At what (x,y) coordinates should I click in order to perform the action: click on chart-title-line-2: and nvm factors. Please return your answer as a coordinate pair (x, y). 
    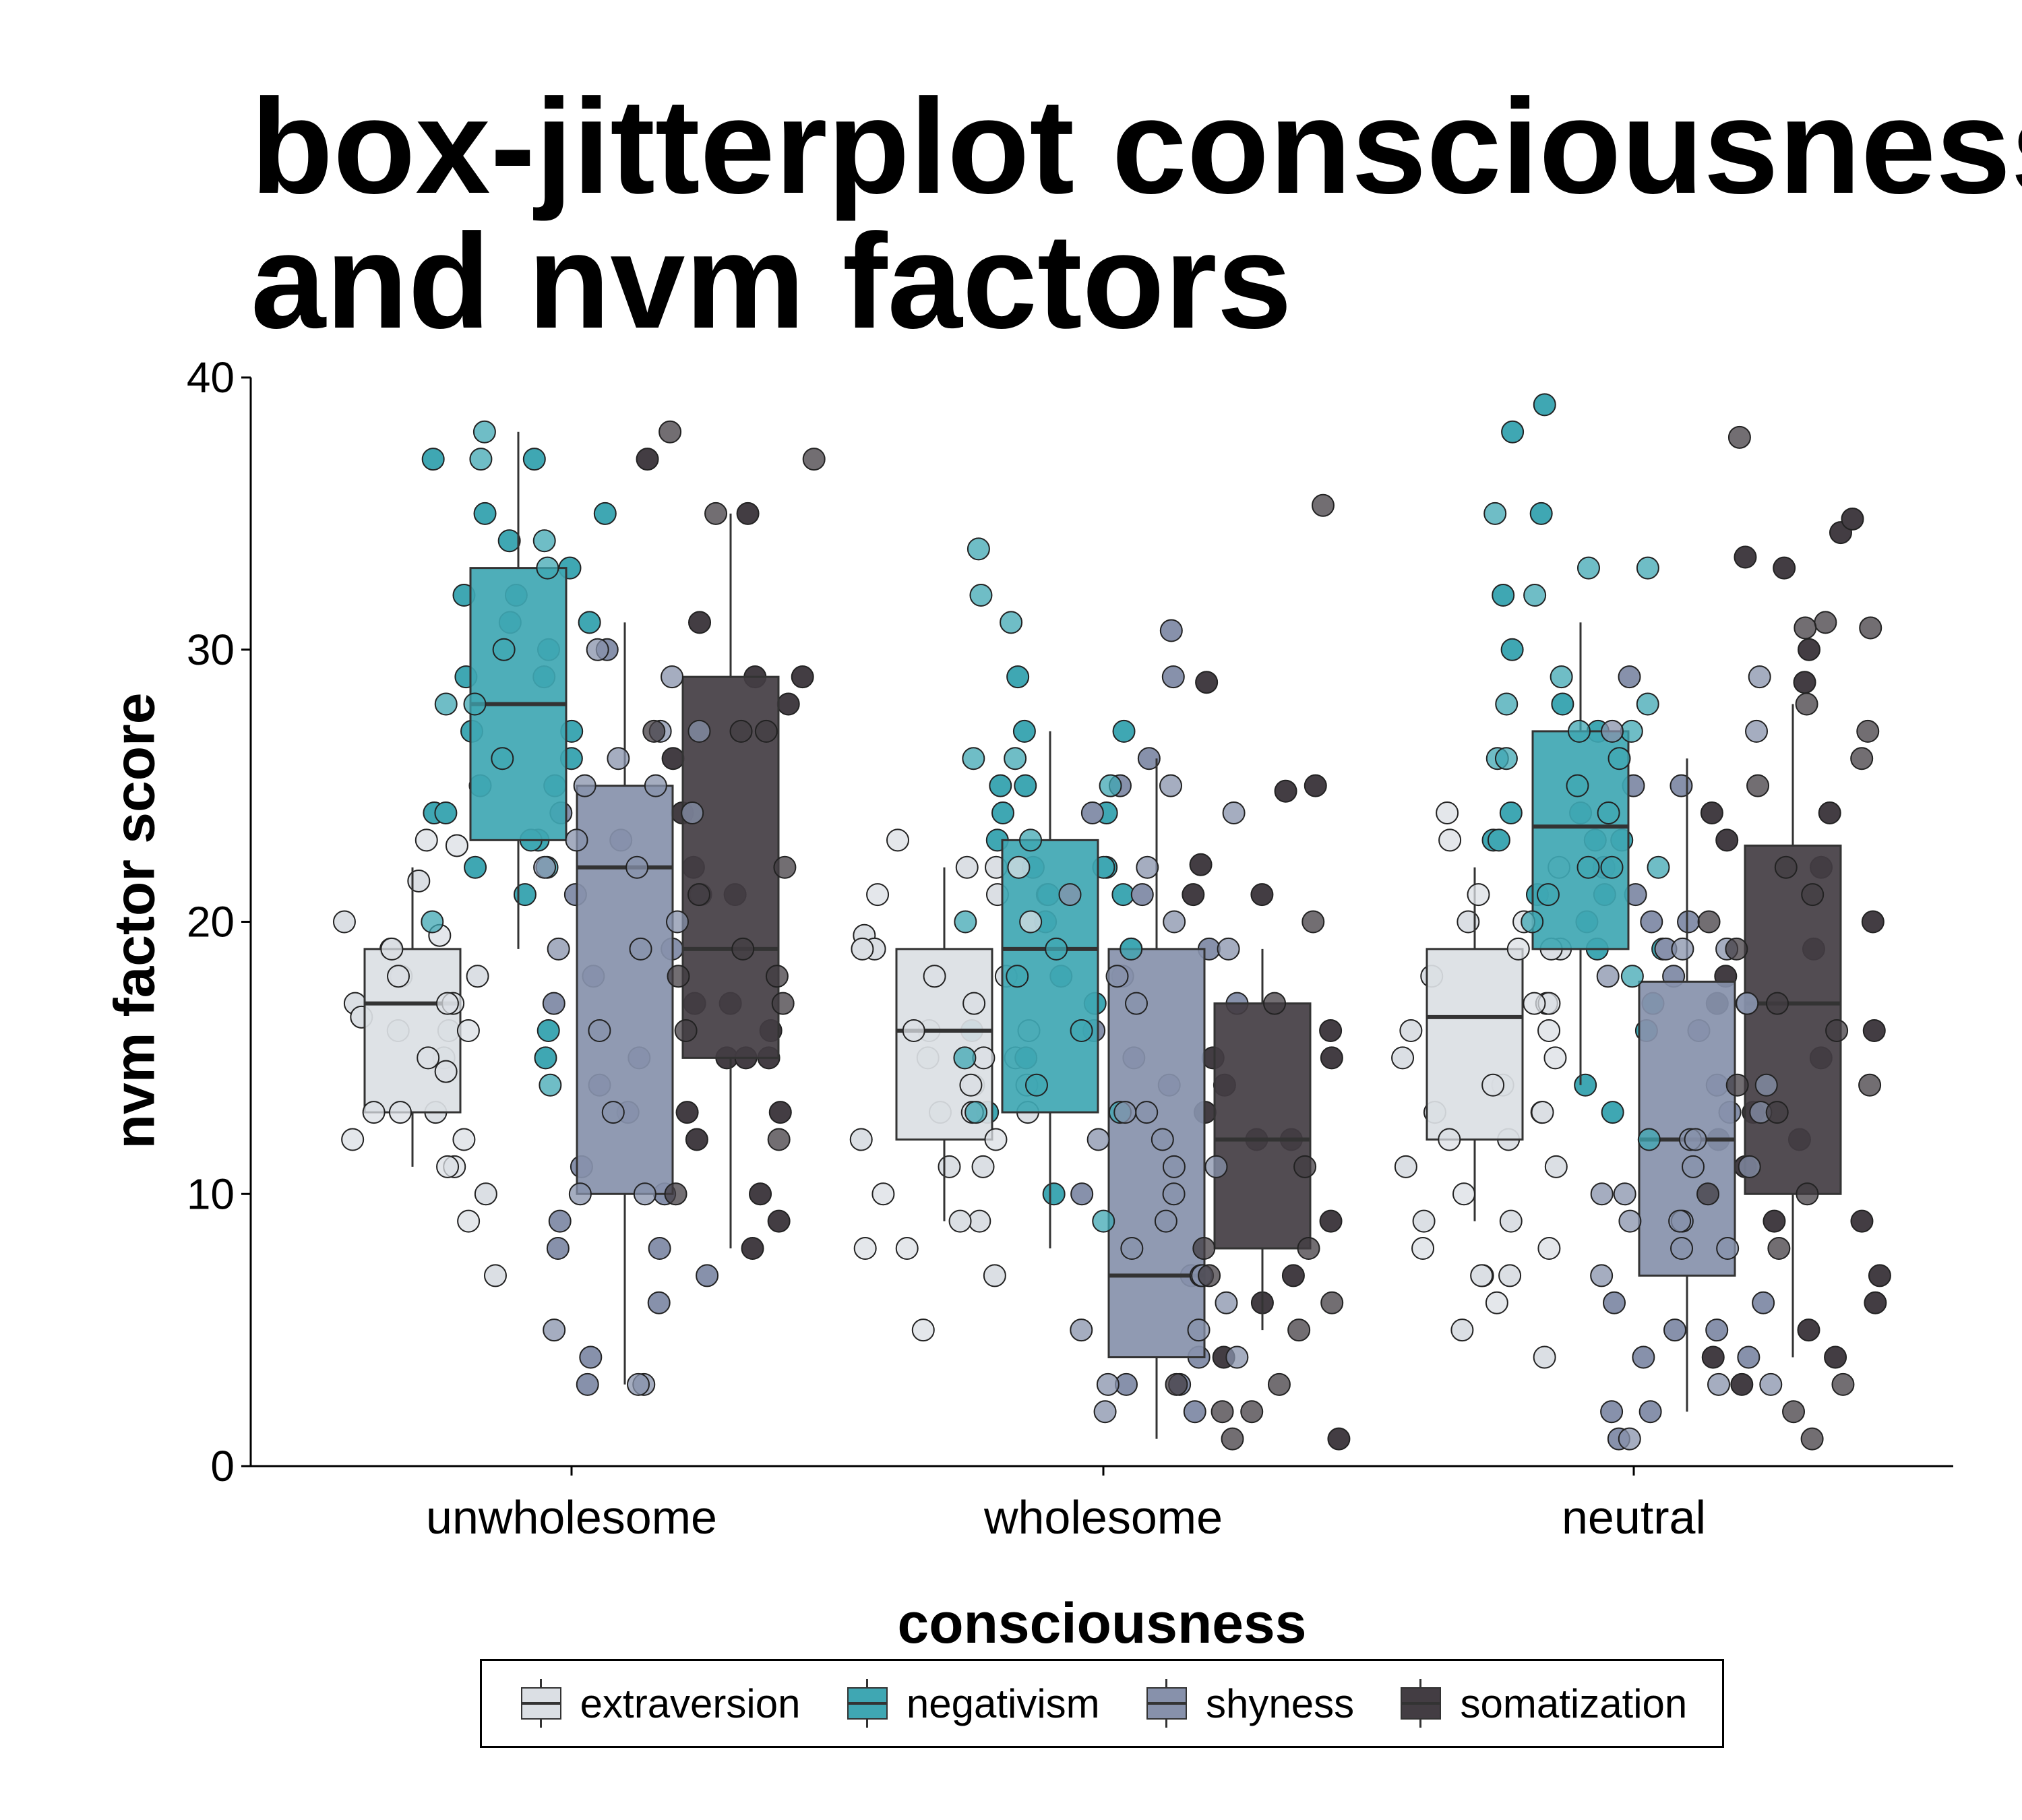
    Looking at the image, I should click on (771, 281).